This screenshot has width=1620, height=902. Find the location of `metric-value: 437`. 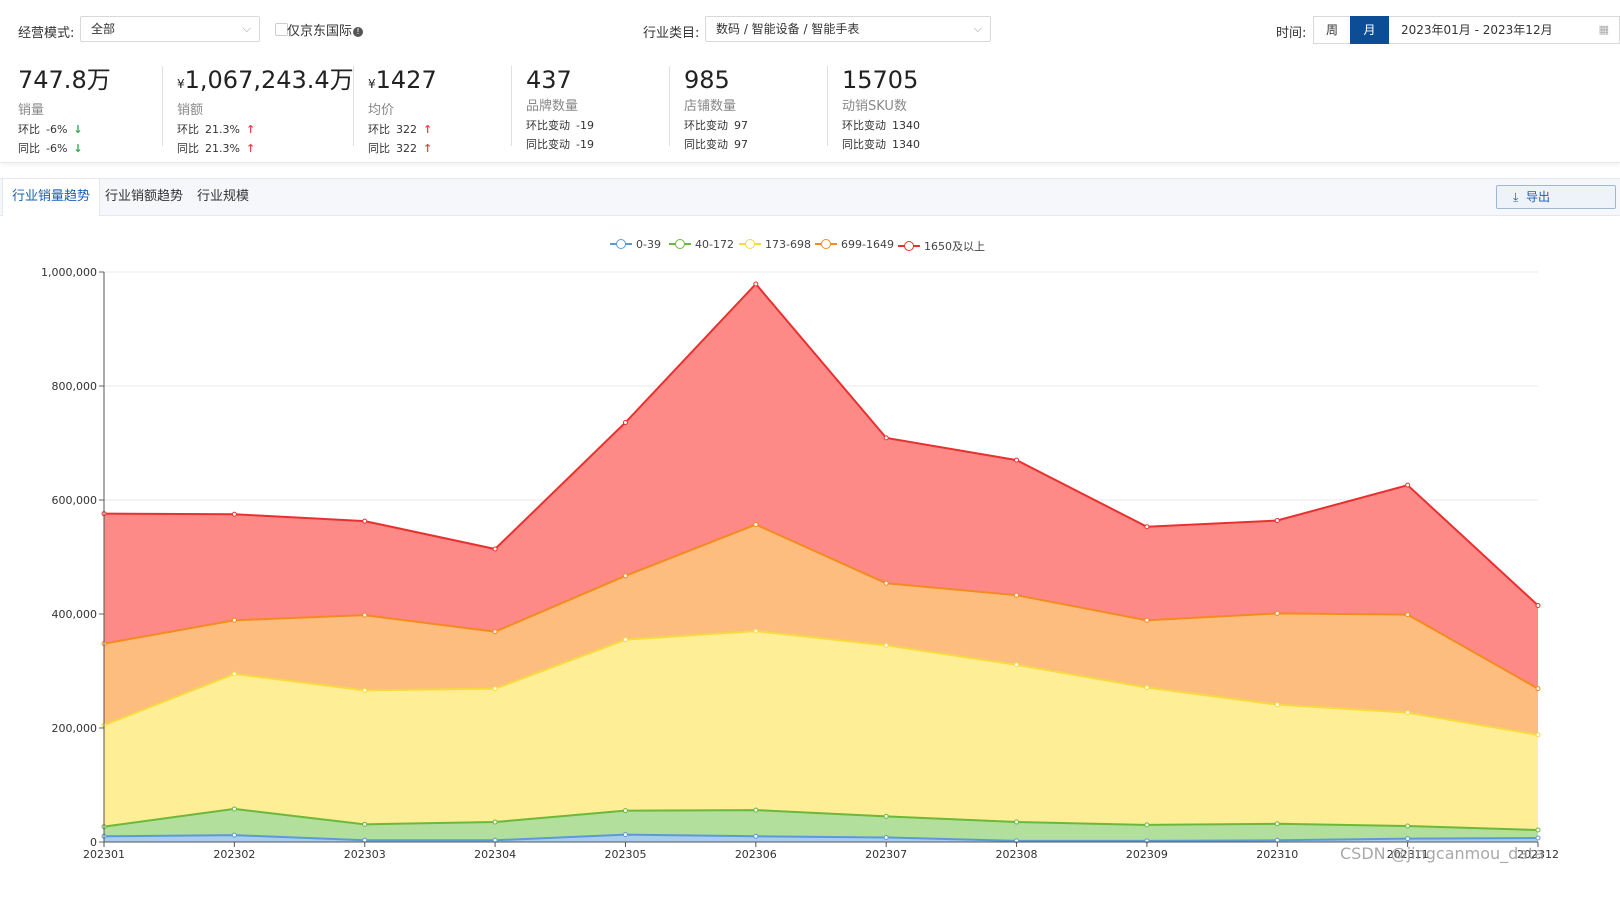

metric-value: 437 is located at coordinates (563, 80).